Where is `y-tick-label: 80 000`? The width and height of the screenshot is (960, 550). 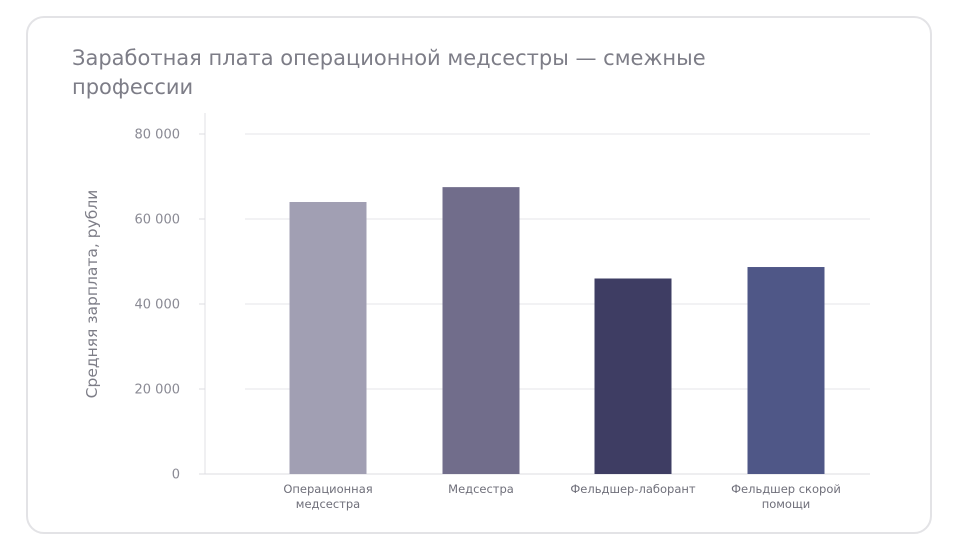
y-tick-label: 80 000 is located at coordinates (158, 135).